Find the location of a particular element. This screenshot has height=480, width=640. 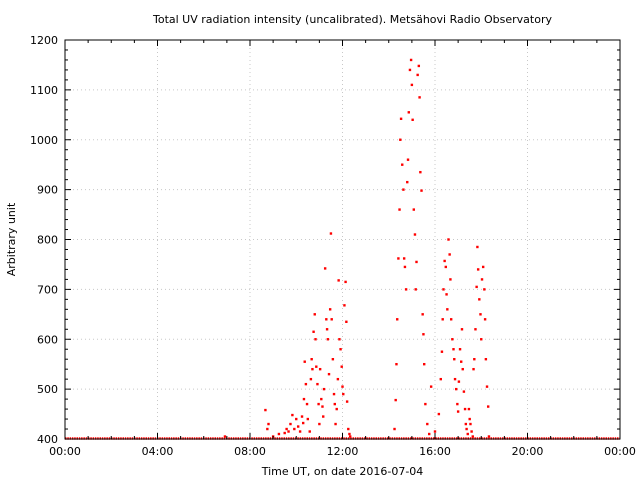

x-axis-label: Time UT, on date 2016-07-04 is located at coordinates (342, 471).